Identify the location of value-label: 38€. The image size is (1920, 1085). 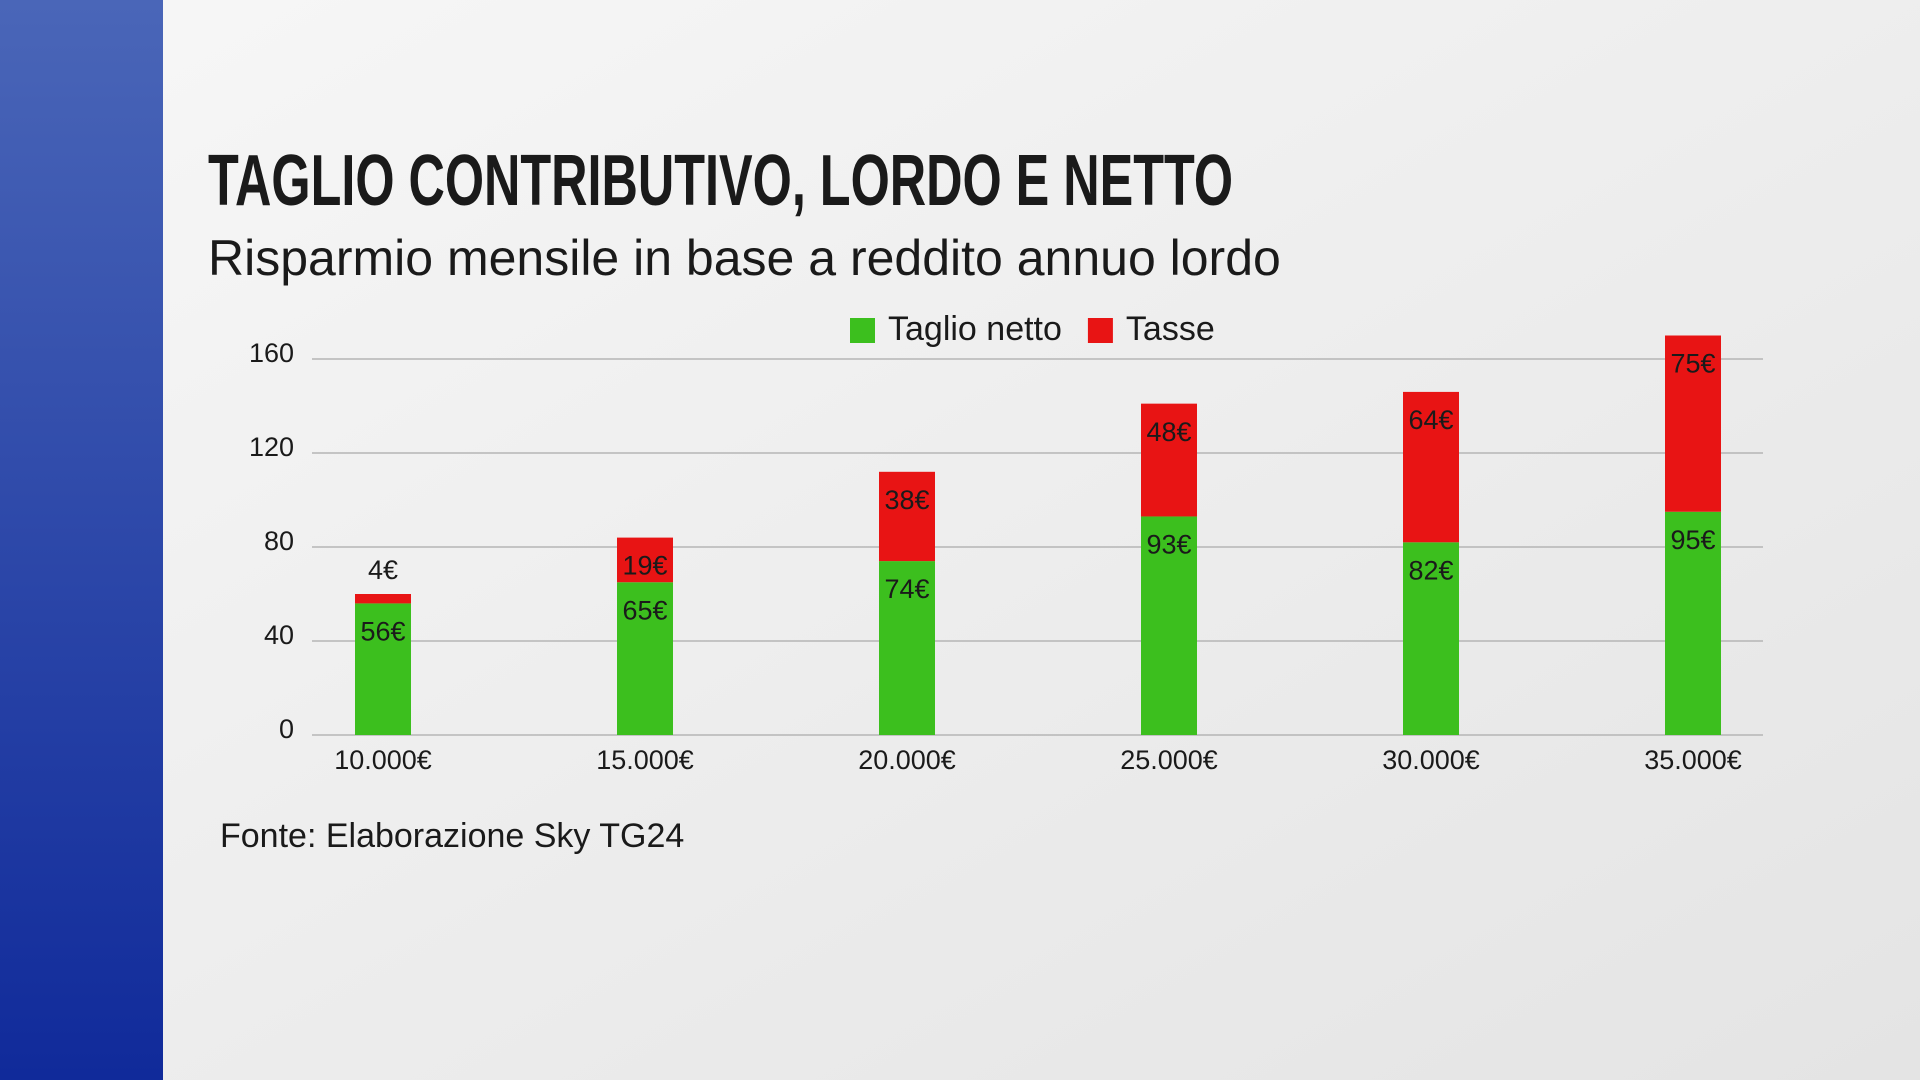
(906, 500).